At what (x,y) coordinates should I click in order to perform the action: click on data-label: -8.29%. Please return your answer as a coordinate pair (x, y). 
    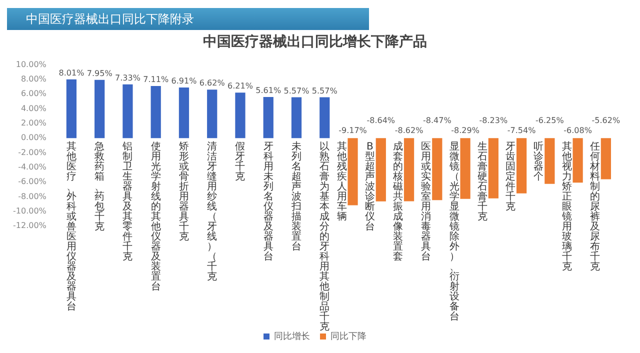
    Looking at the image, I should click on (465, 131).